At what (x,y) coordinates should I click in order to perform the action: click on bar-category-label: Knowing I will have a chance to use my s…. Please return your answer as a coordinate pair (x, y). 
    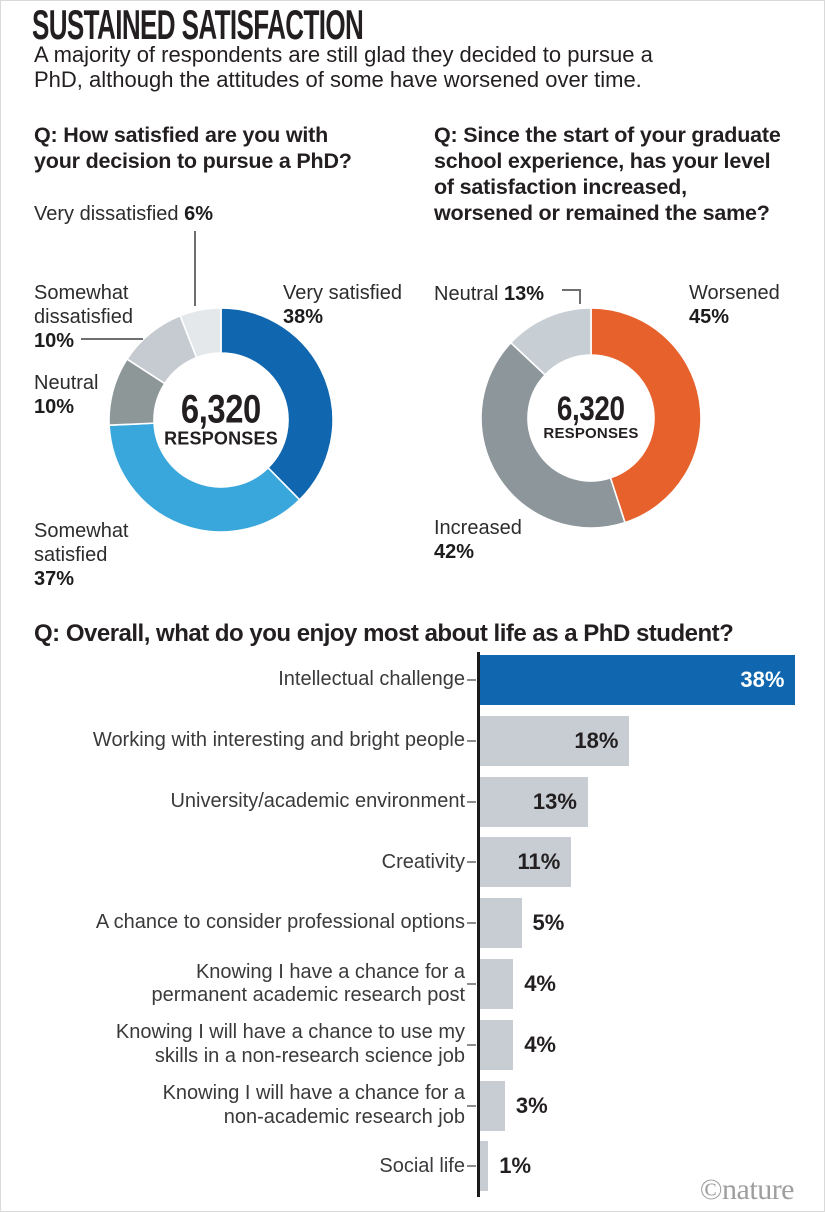
    Looking at the image, I should click on (290, 1044).